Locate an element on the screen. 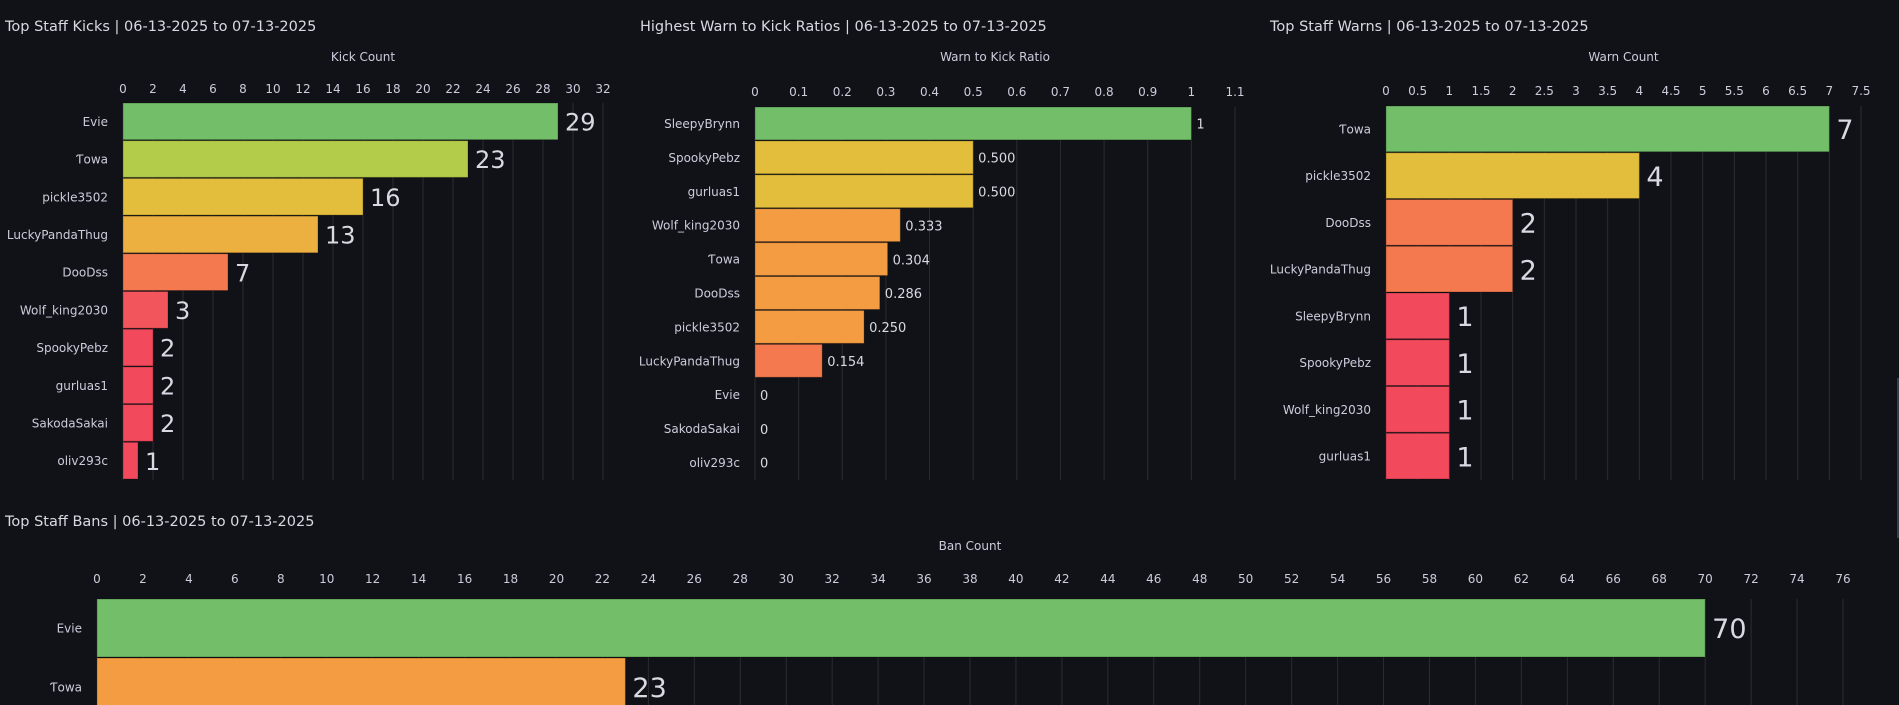 The image size is (1899, 705). x-tick-label: 16 is located at coordinates (362, 89).